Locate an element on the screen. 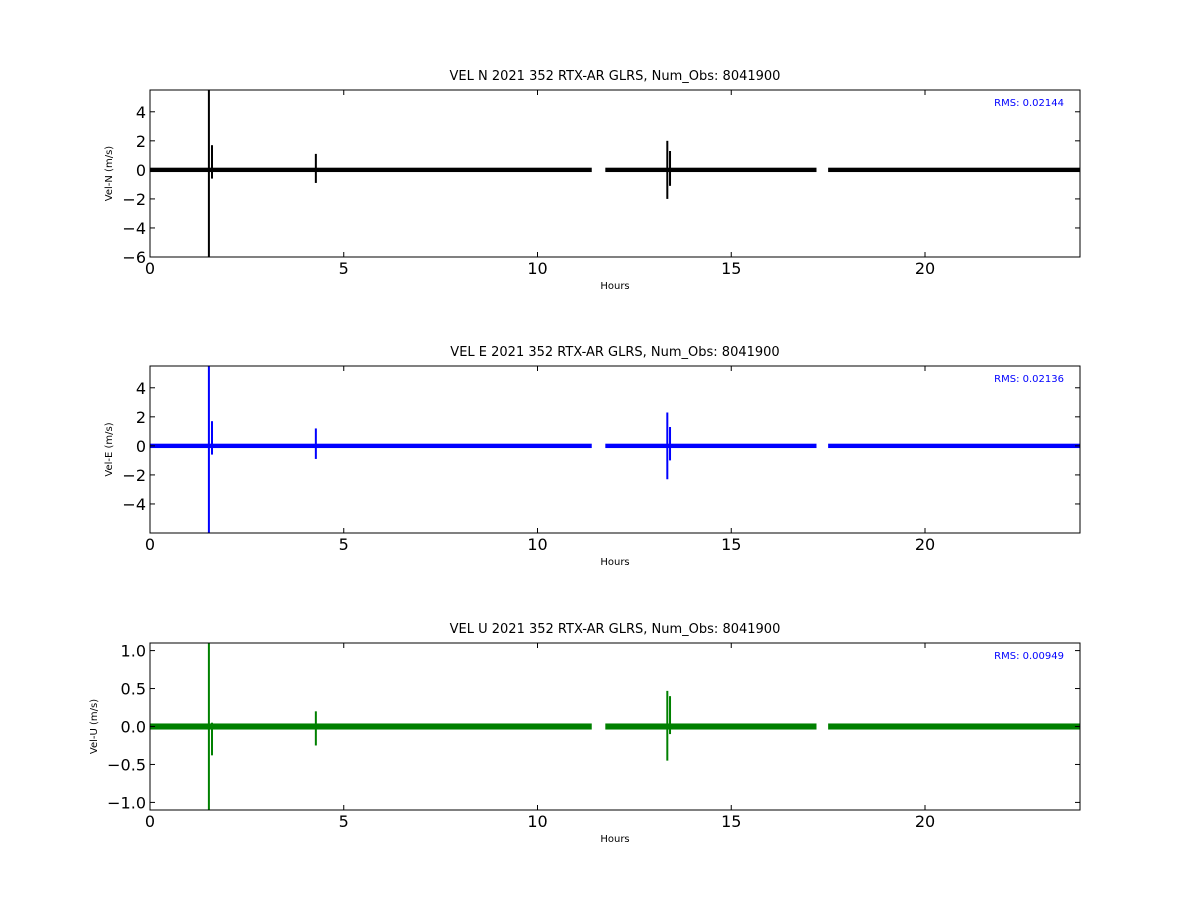  rms-annotation: RMS: 0.02144 is located at coordinates (1029, 103).